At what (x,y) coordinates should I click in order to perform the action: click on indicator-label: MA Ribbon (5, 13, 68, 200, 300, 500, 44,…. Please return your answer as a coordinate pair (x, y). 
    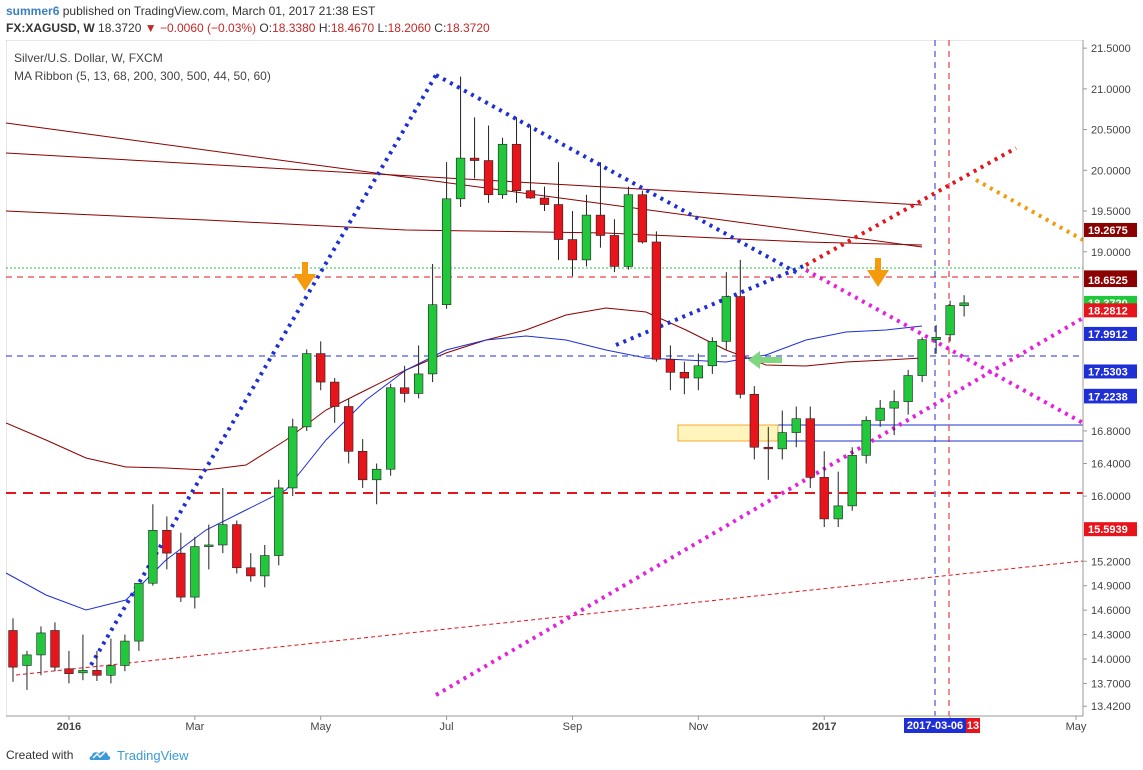
    Looking at the image, I should click on (142, 76).